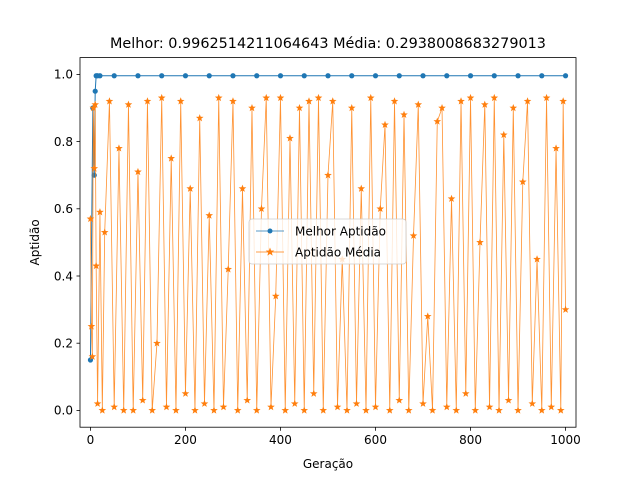 The width and height of the screenshot is (640, 480). Describe the element at coordinates (63, 75) in the screenshot. I see `y-tick-label: 1.0` at that location.